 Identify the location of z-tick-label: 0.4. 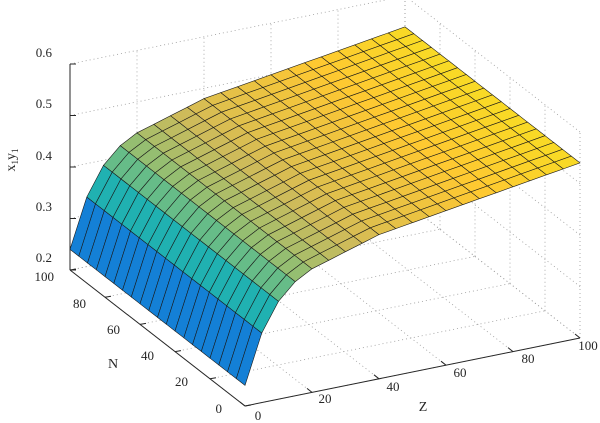
(44, 155).